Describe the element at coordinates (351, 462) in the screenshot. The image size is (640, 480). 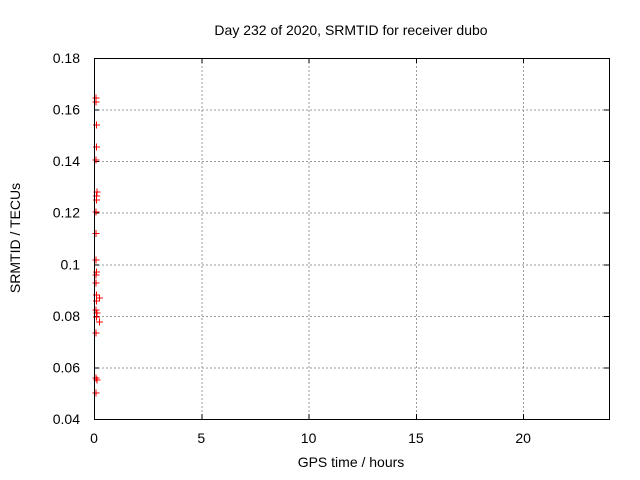
I see `x-axis-label: GPS time / hours` at that location.